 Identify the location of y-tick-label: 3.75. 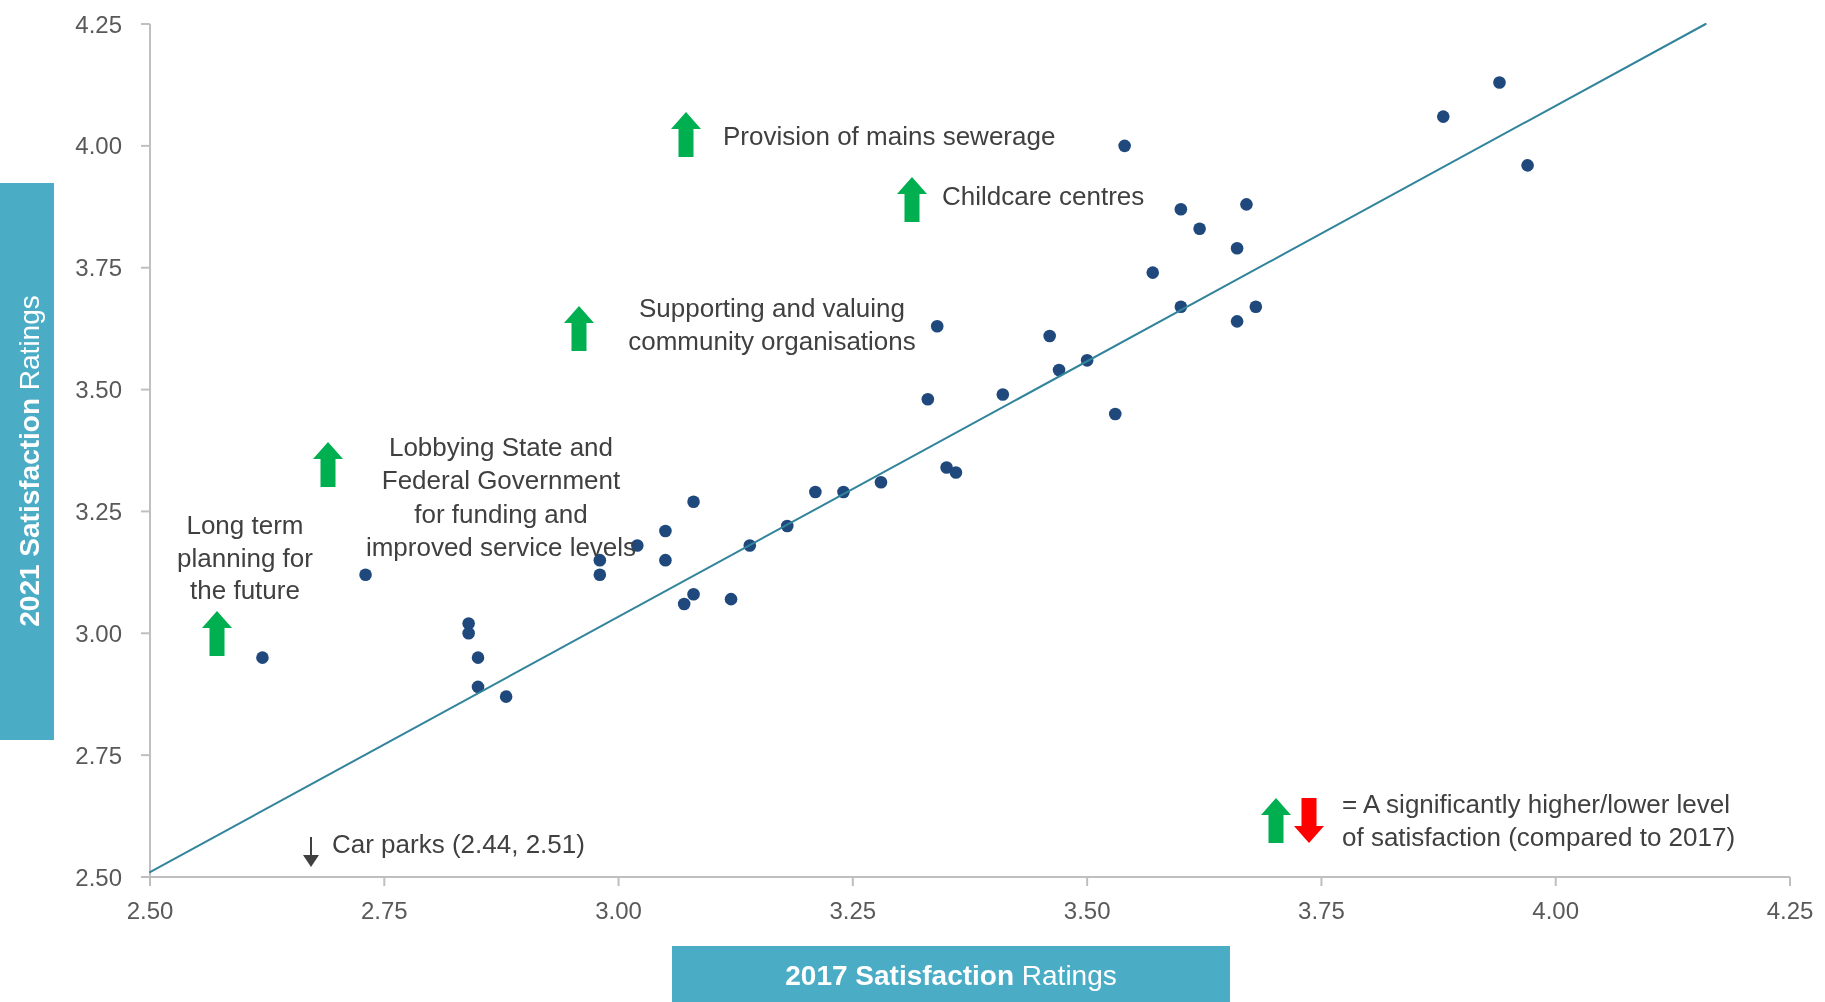
(98, 268).